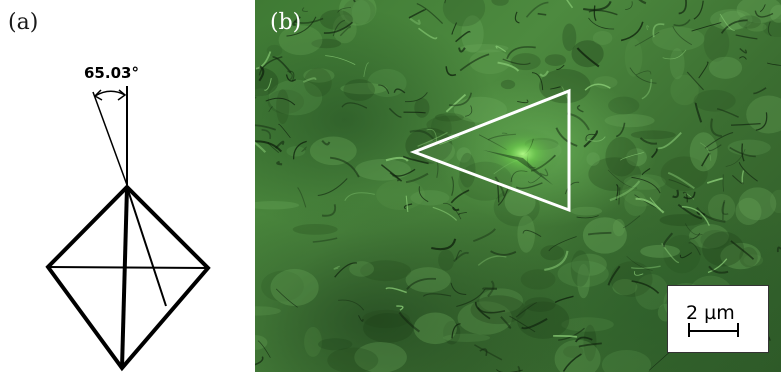 The image size is (781, 372). Describe the element at coordinates (146, 246) in the screenshot. I see `pyramid-diagonal-edge` at that location.